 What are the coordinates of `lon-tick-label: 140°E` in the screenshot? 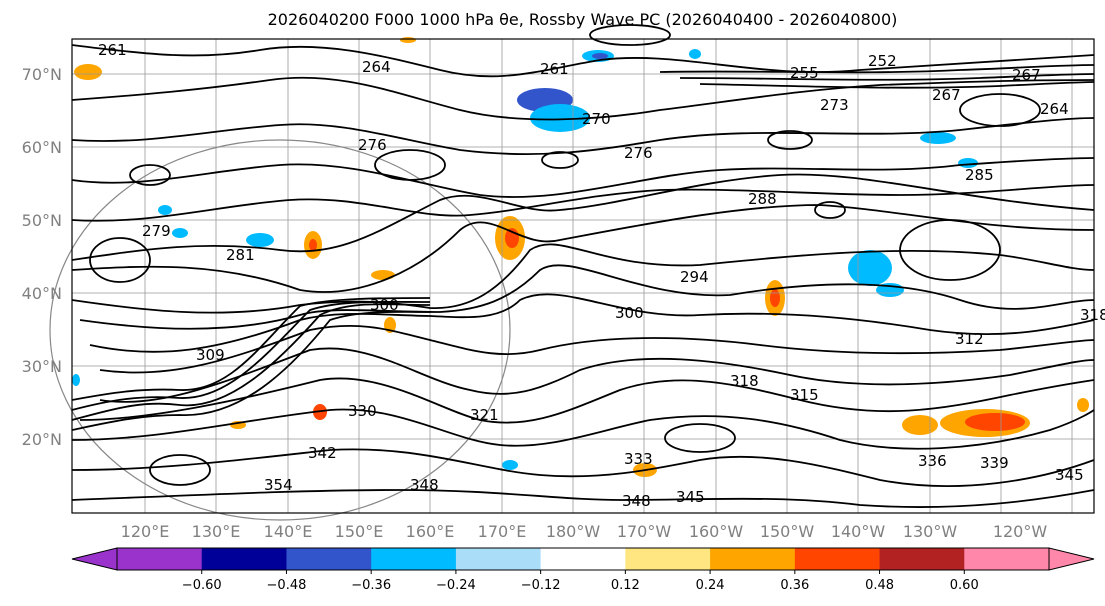 It's located at (288, 531).